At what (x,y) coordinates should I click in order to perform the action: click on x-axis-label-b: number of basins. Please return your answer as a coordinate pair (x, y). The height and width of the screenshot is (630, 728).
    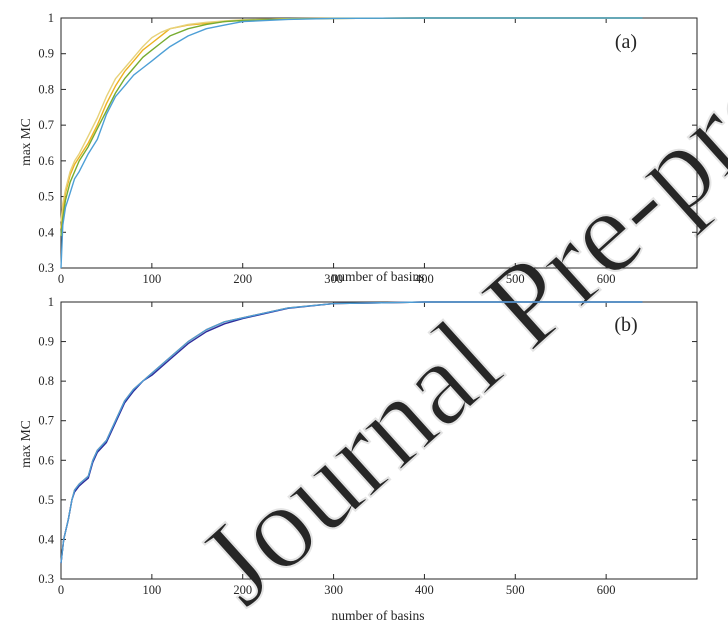
    Looking at the image, I should click on (378, 615).